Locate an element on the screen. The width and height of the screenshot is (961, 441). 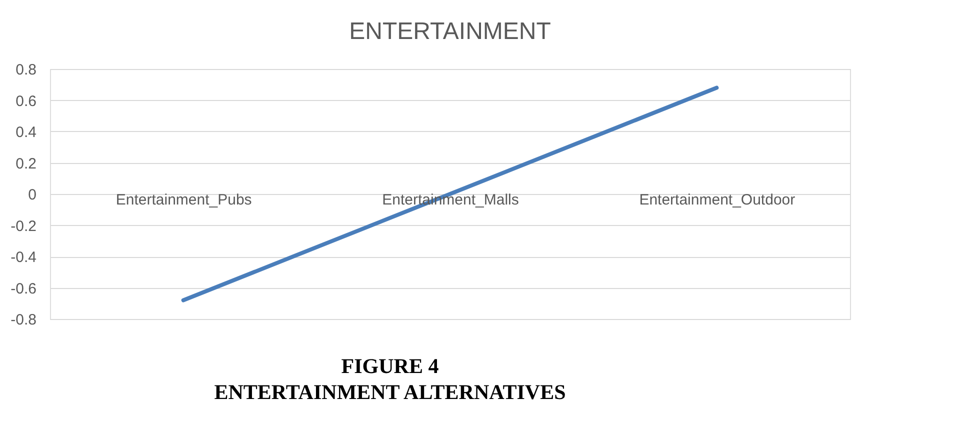
chart-title: ENTERTAINMENT is located at coordinates (450, 31).